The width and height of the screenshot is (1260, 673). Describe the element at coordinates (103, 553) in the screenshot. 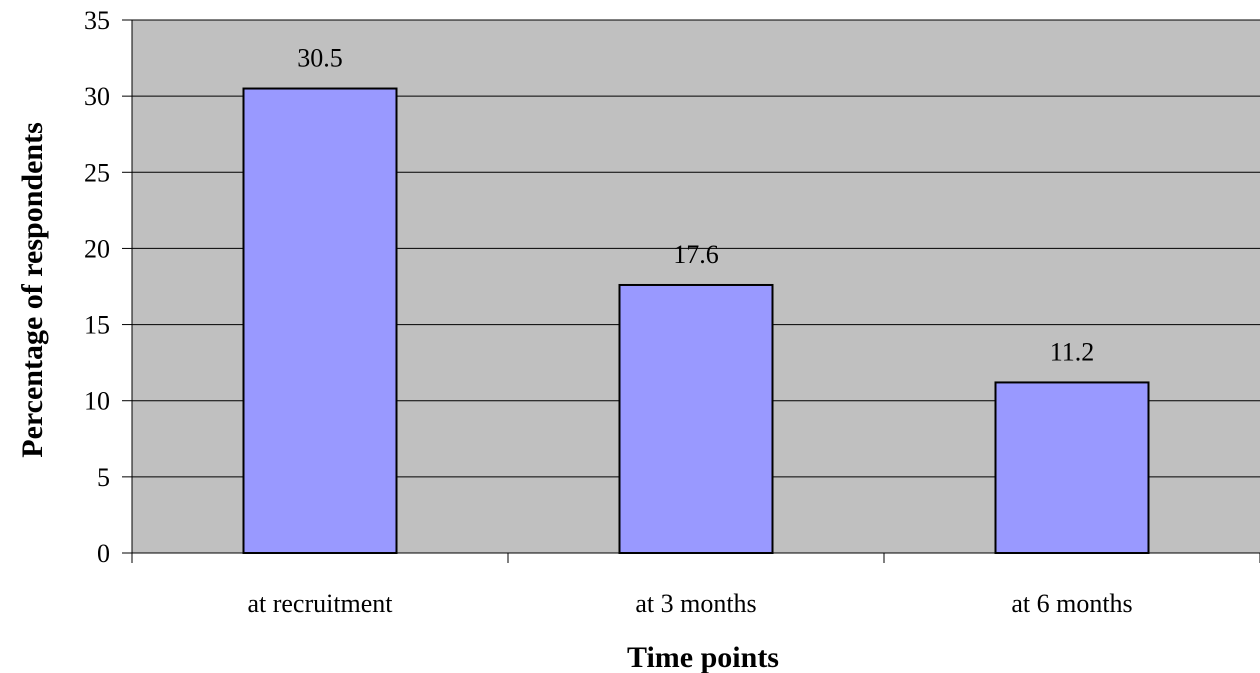

I see `y-tick-label: 0` at that location.